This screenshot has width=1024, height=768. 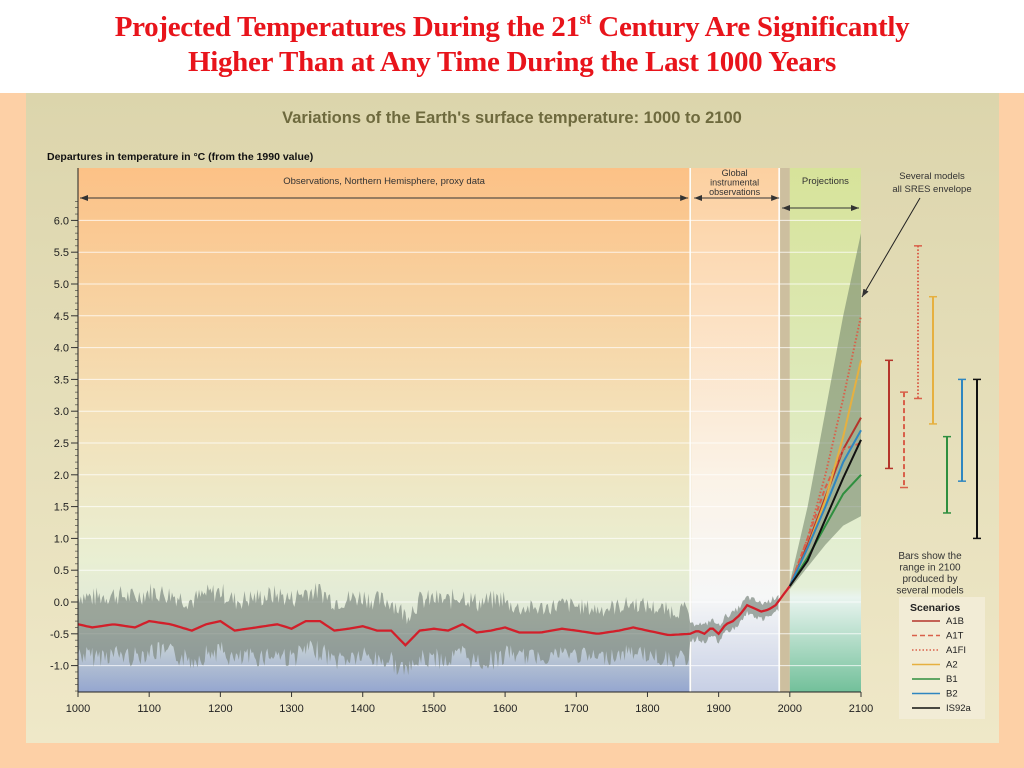 I want to click on observed-temperature-line, so click(x=434, y=616).